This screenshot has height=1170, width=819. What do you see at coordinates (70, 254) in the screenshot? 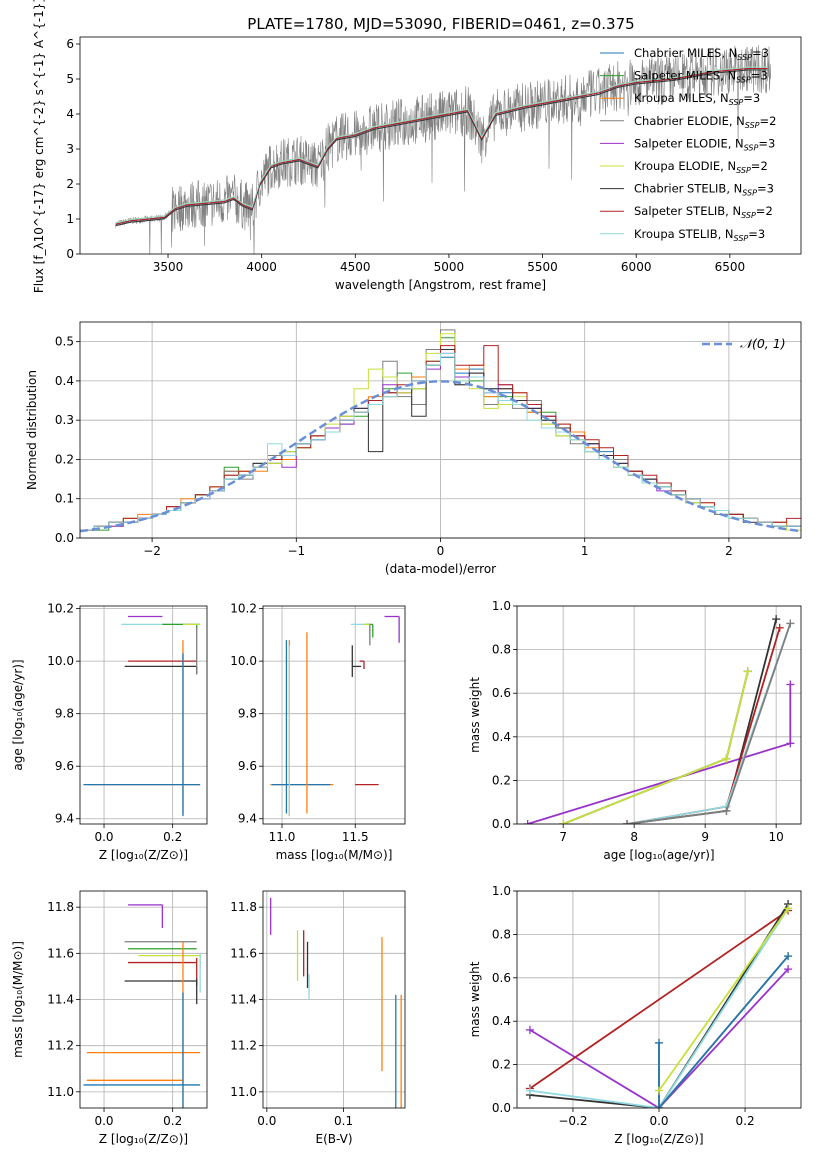
I see `y-tick-label: 0` at bounding box center [70, 254].